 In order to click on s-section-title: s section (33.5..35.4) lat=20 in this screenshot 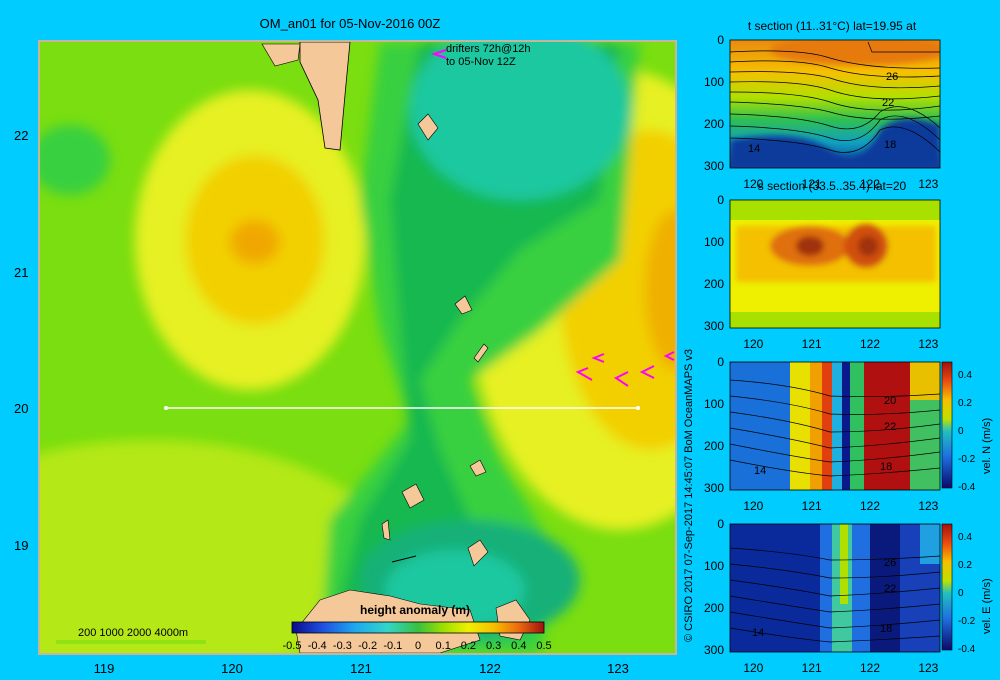, I will do `click(832, 186)`.